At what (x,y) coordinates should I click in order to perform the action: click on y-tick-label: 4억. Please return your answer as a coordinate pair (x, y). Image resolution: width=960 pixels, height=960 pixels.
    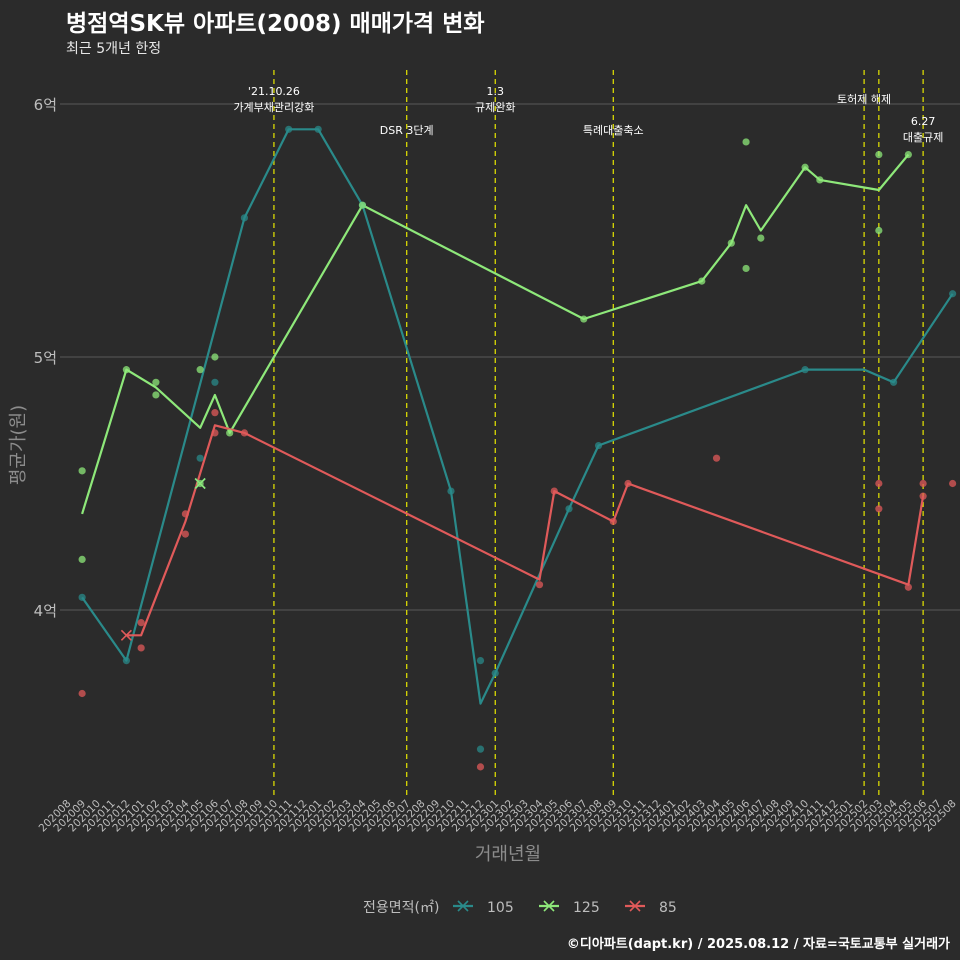
    Looking at the image, I should click on (45, 611).